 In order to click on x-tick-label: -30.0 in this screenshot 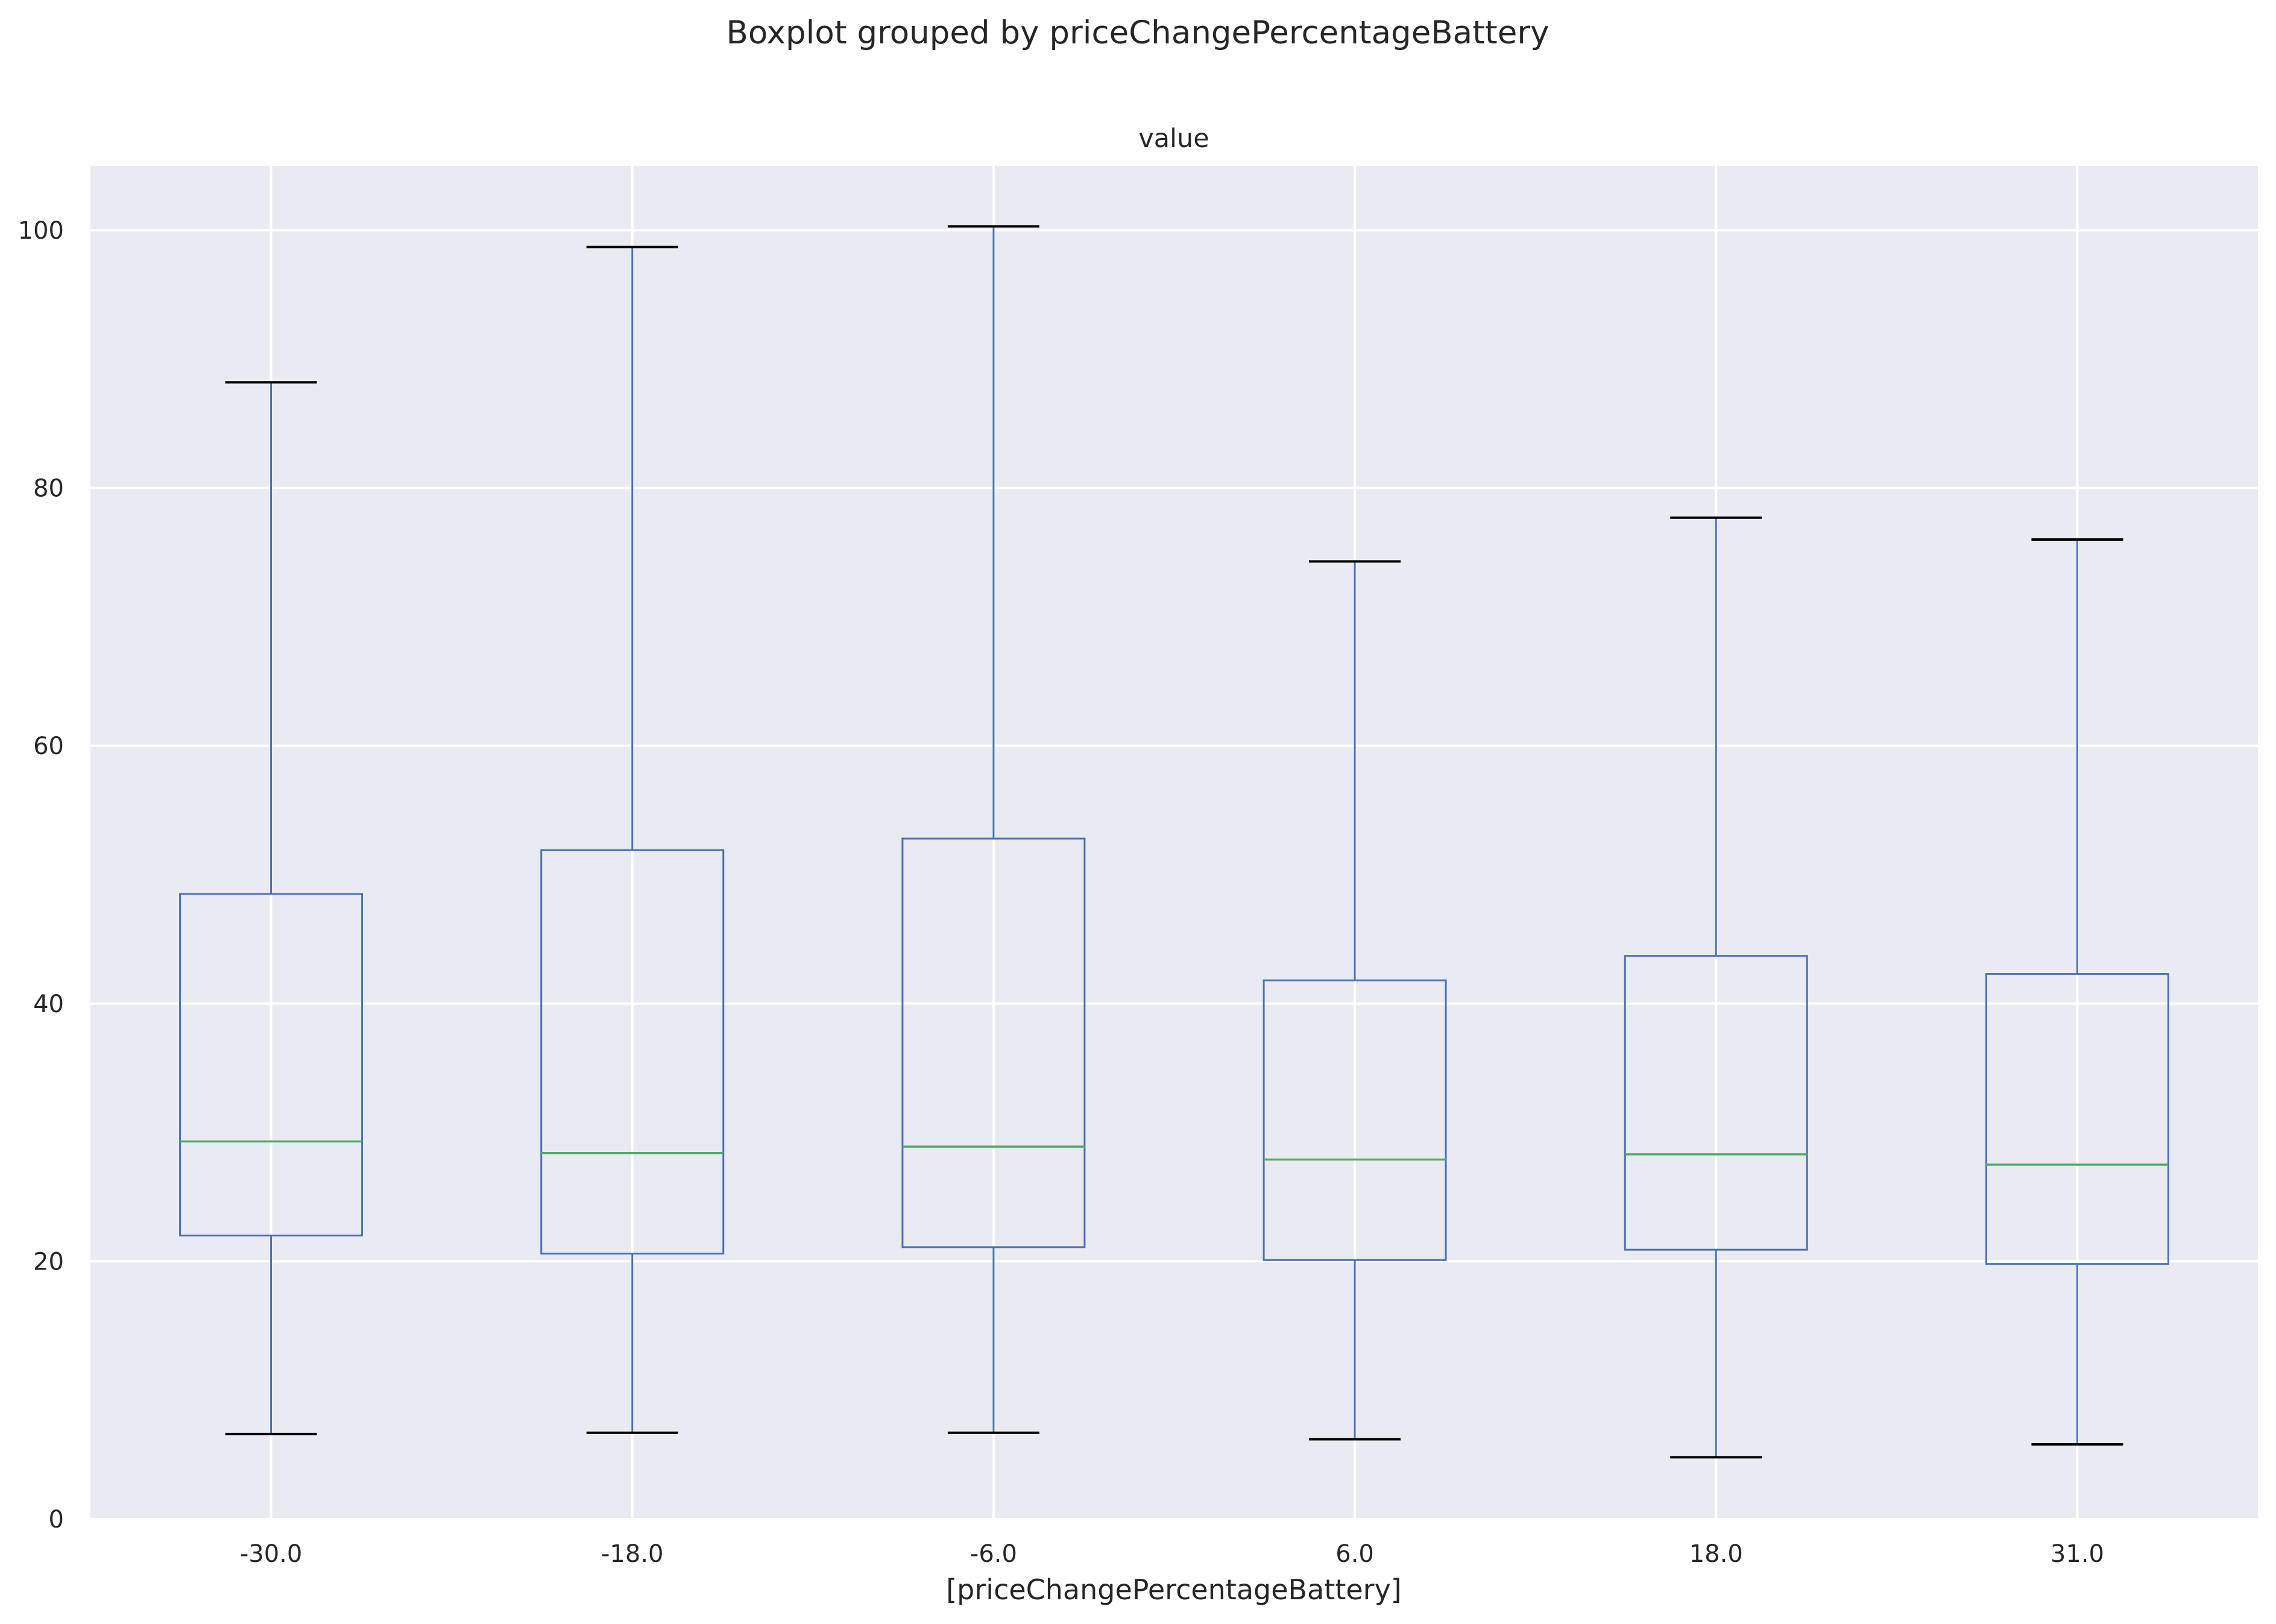, I will do `click(271, 1554)`.